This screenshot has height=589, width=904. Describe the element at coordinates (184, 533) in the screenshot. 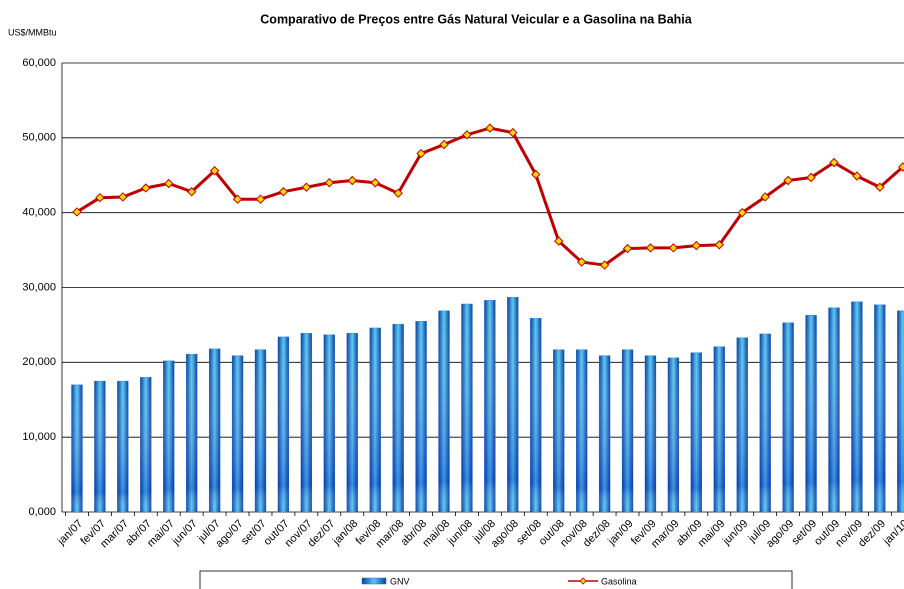

I see `x-tick-label: jun/07` at that location.